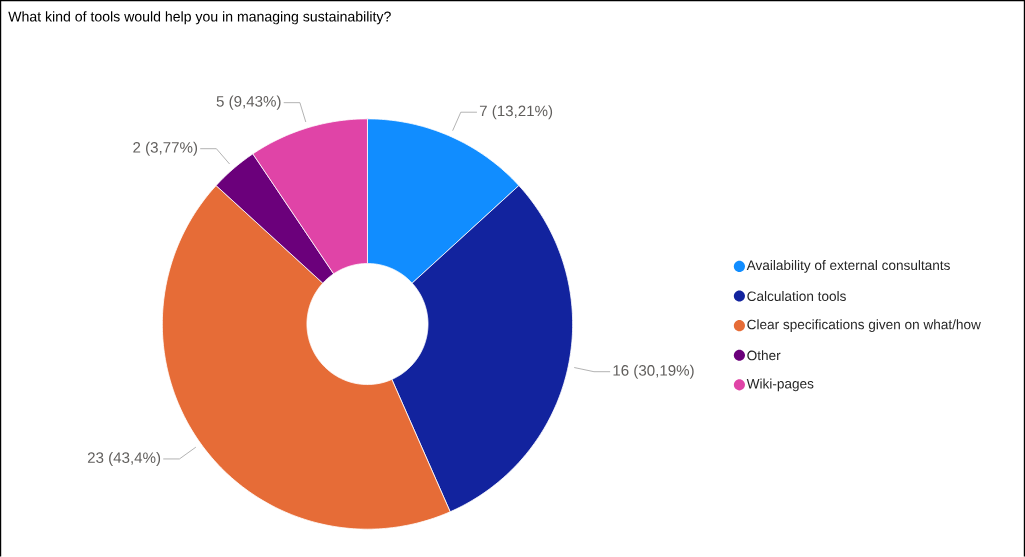 This screenshot has height=557, width=1025. Describe the element at coordinates (764, 355) in the screenshot. I see `legend-label: Other` at that location.